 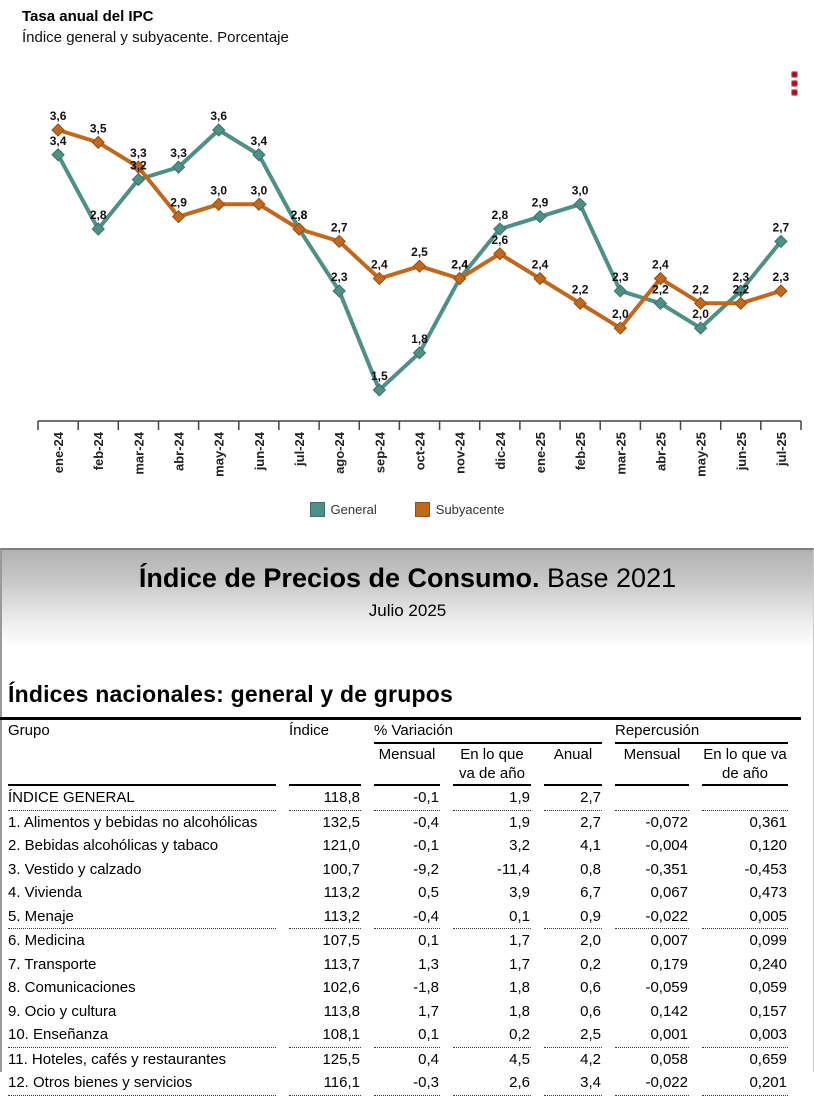 I want to click on data-label: 3,0, so click(x=259, y=190).